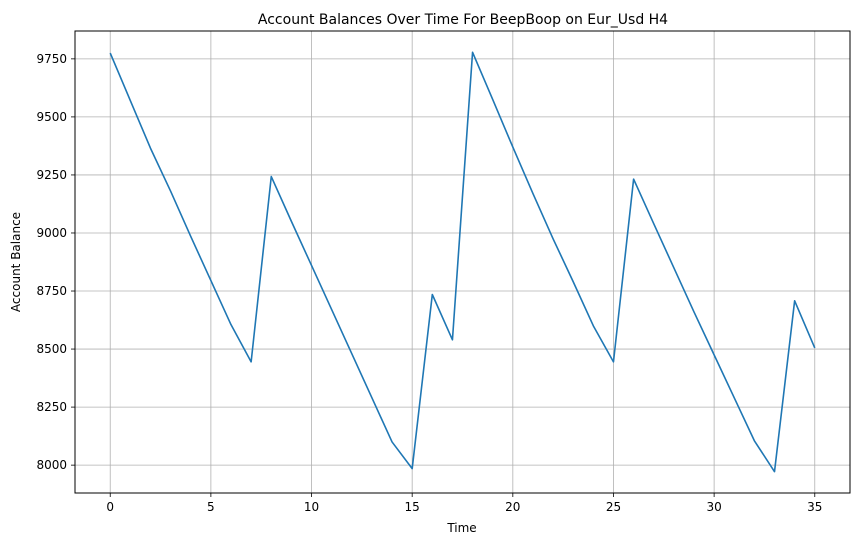 The width and height of the screenshot is (859, 545). I want to click on x-tick-label: 25, so click(613, 507).